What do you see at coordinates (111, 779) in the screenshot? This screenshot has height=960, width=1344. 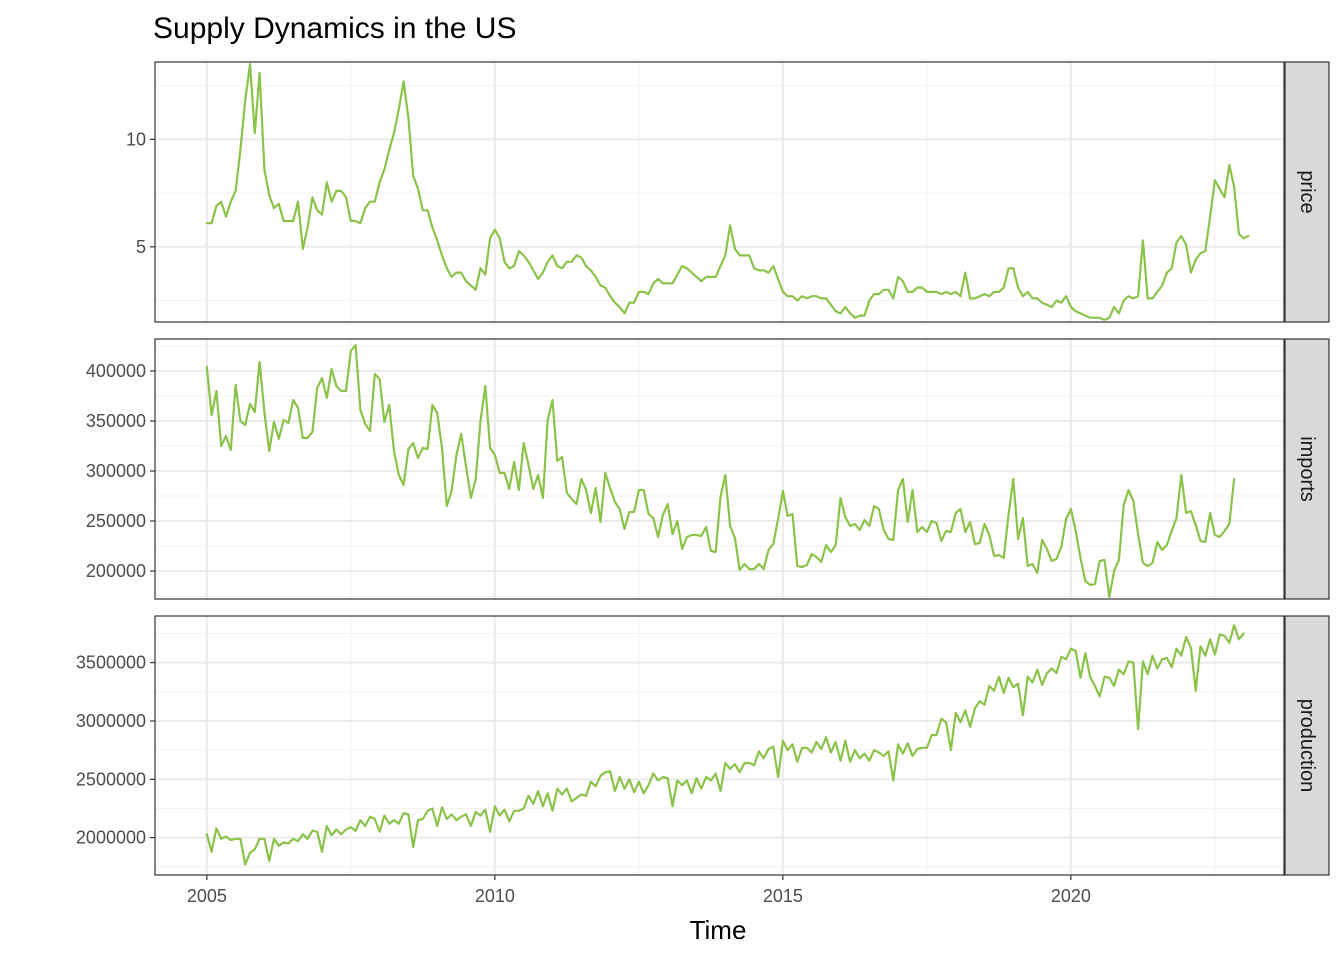 I see `y-tick-label: 2500000` at bounding box center [111, 779].